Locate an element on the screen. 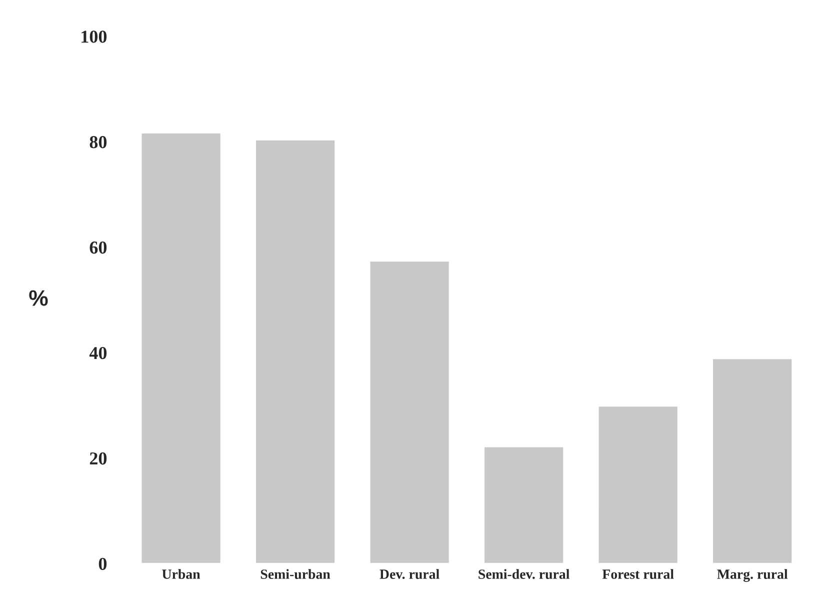  y-tick-label: 100 is located at coordinates (94, 36).